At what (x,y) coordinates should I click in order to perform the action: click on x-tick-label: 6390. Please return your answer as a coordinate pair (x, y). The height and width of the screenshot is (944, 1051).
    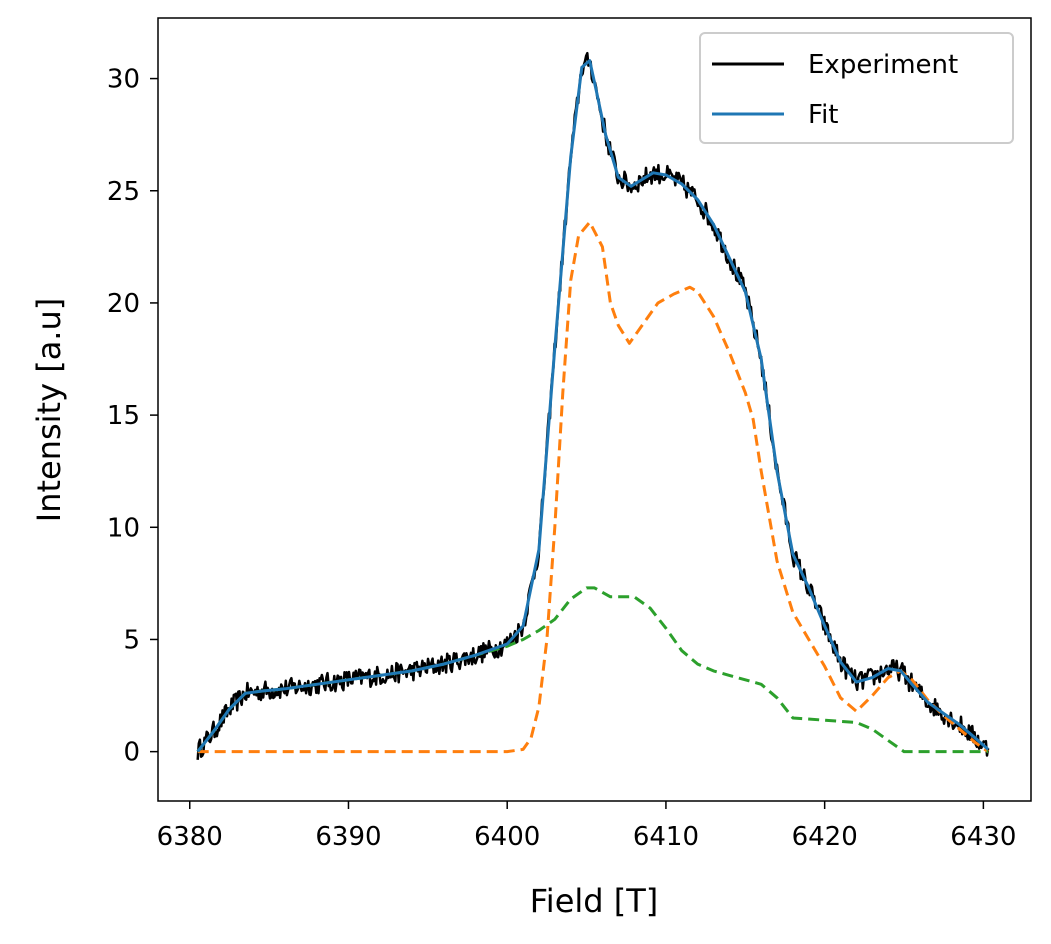
    Looking at the image, I should click on (348, 837).